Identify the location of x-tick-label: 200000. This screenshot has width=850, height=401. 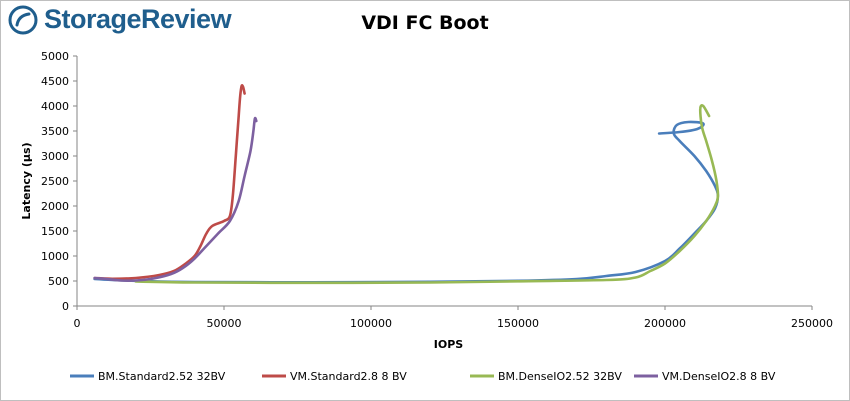
(665, 323).